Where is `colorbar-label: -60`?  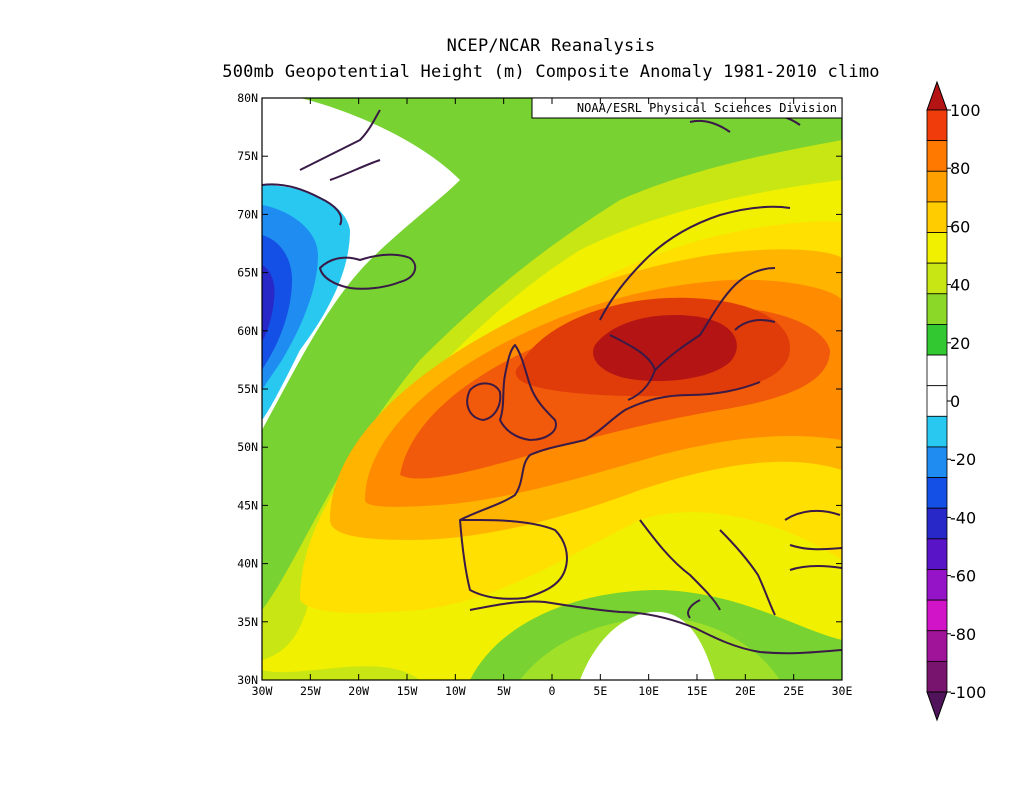 colorbar-label: -60 is located at coordinates (963, 576).